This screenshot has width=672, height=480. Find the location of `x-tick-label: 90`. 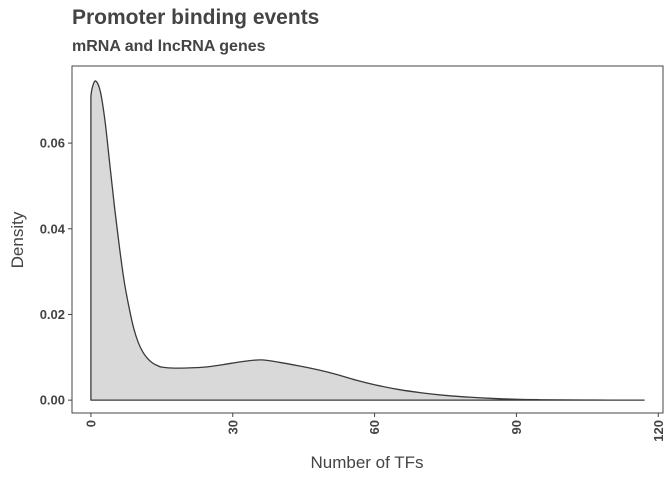

x-tick-label: 90 is located at coordinates (516, 427).